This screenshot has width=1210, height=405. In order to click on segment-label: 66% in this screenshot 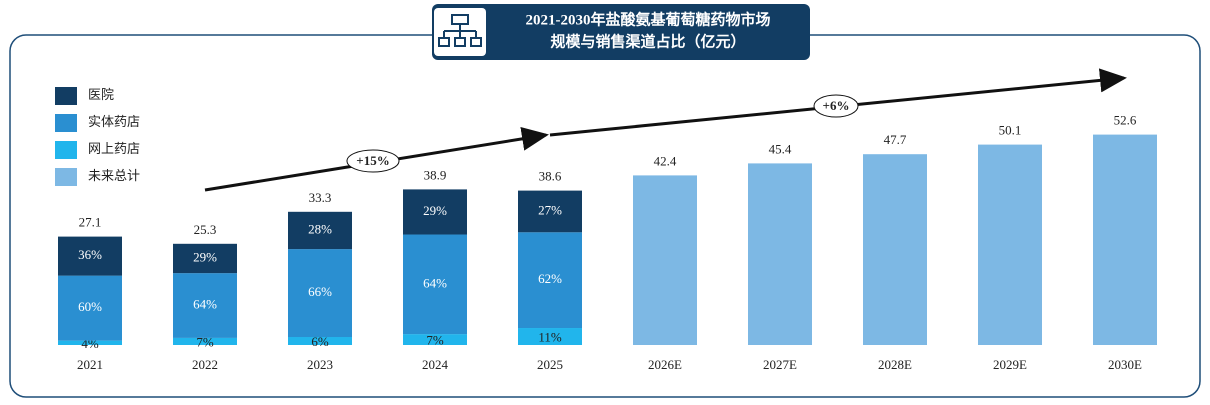, I will do `click(320, 291)`.